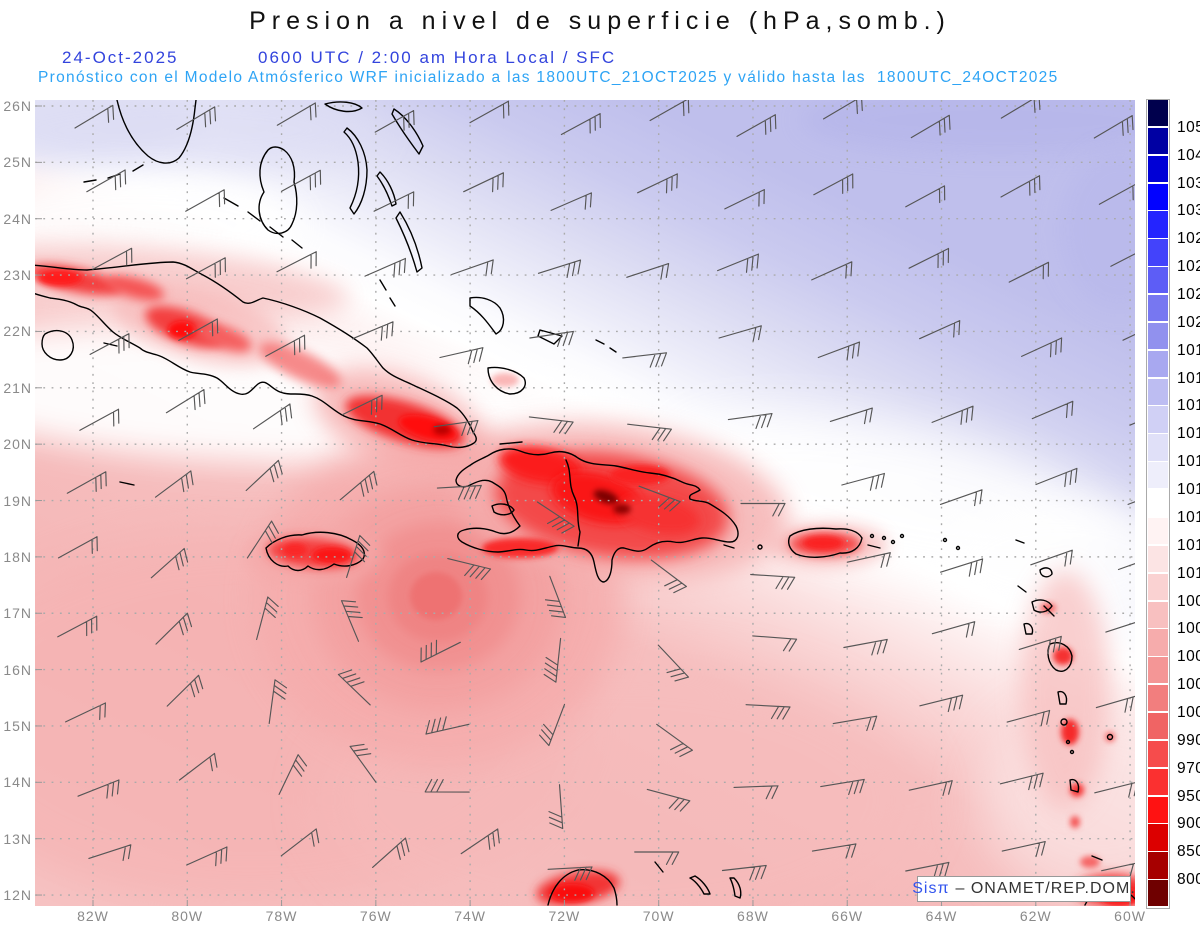 Image resolution: width=1200 pixels, height=927 pixels. I want to click on colorbar-label: 970, so click(1188, 768).